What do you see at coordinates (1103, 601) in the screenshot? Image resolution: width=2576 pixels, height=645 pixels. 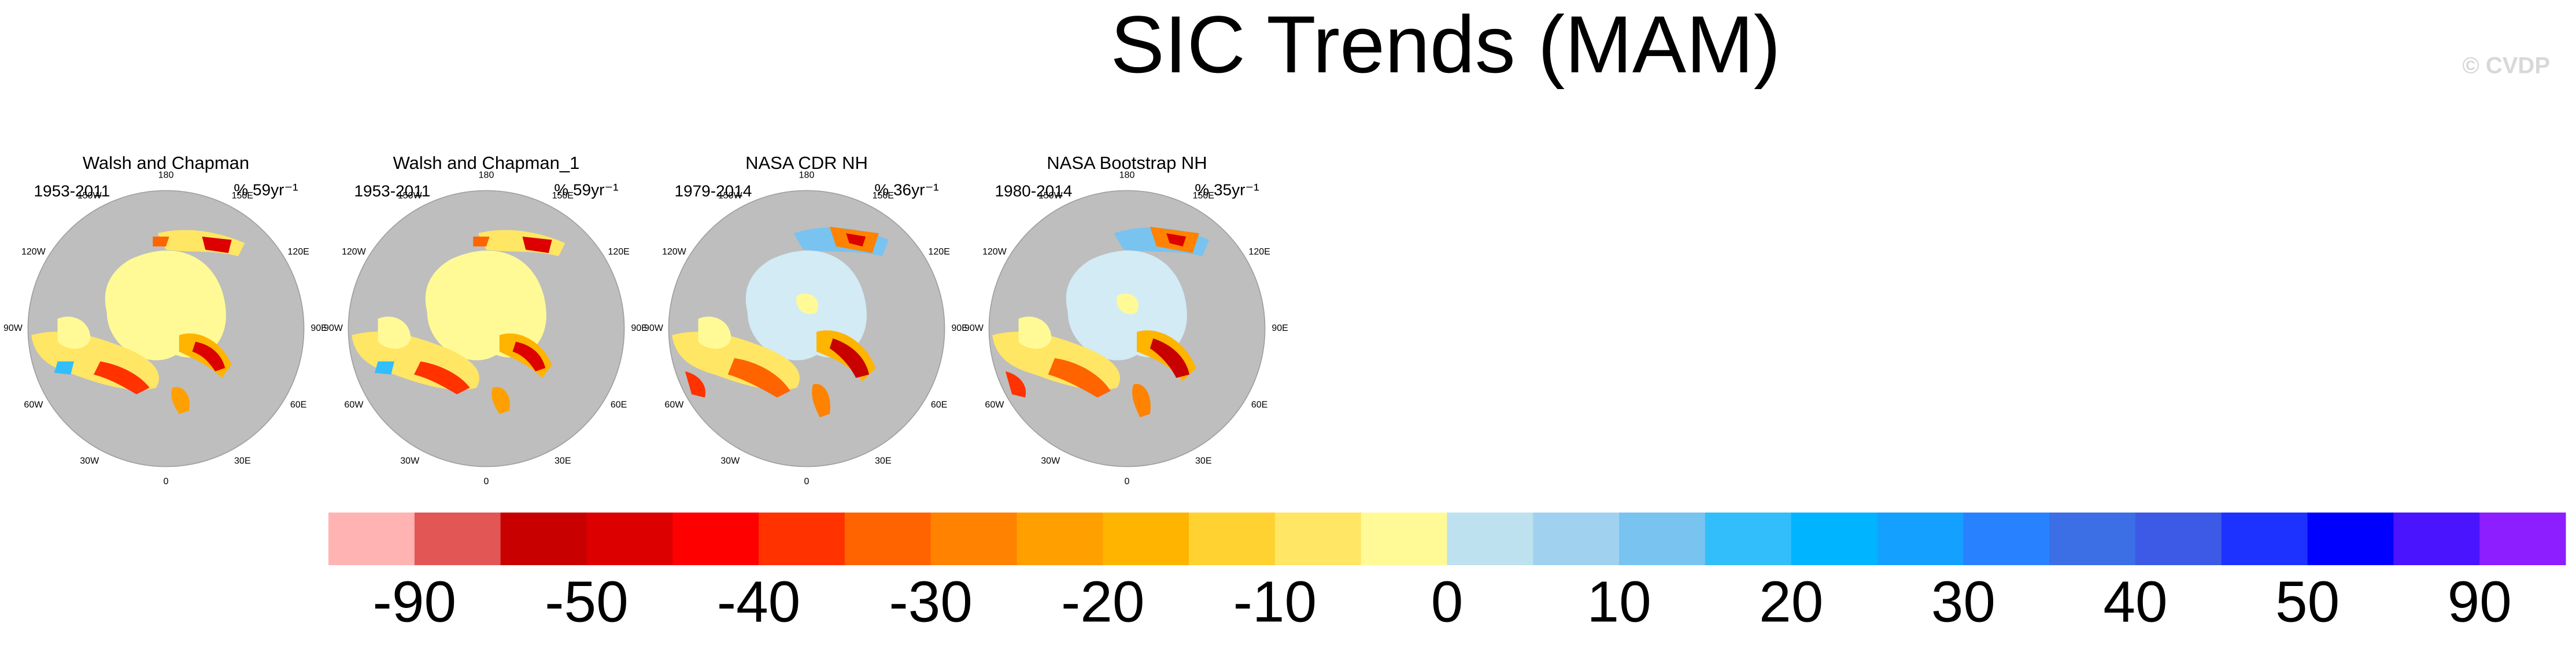 I see `colorbar-label: -20` at bounding box center [1103, 601].